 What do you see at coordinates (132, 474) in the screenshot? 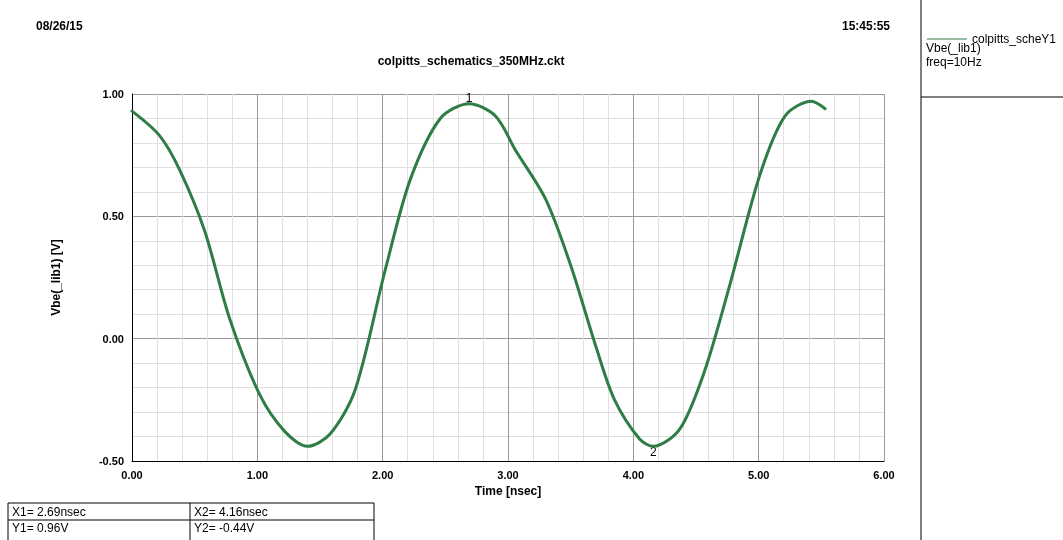
I see `x-tick-label: 0.00` at bounding box center [132, 474].